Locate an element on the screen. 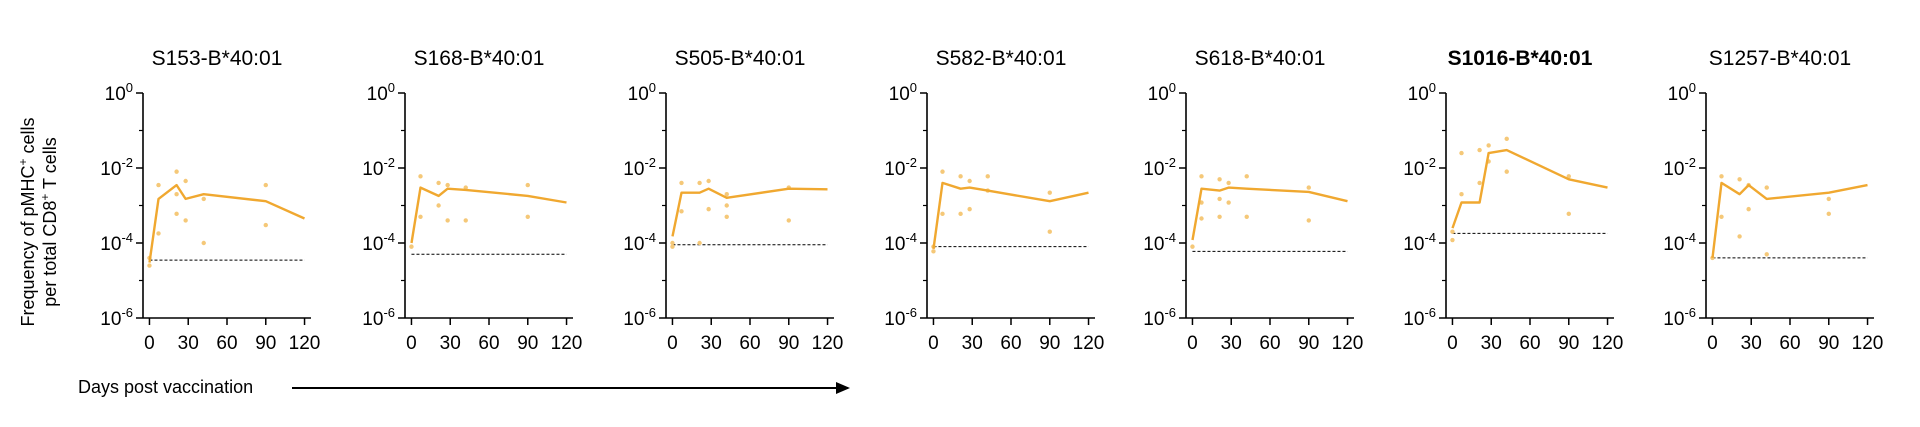 The image size is (1920, 427). panel: S582-B*40:01 100 10⁻² 10⁻⁴ 10⁻⁶ 0 30 60 90 120 is located at coordinates (994, 200).